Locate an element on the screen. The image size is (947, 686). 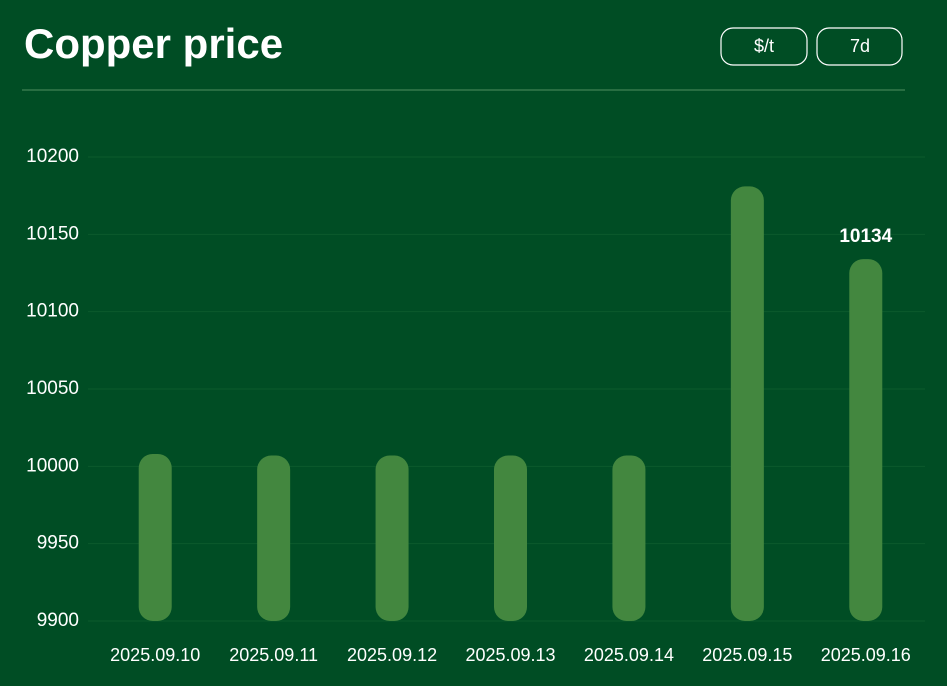
x-tick-label: 2025.09.10 is located at coordinates (155, 655).